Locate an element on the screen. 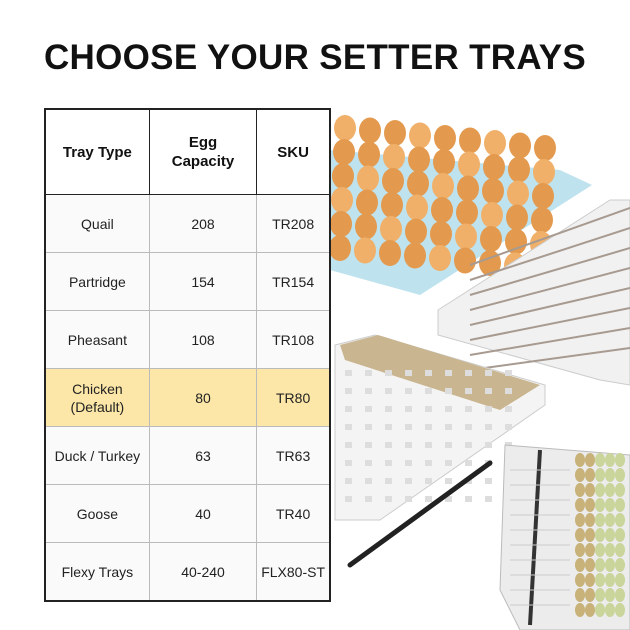 This screenshot has height=630, width=630. cell-capacity: 208 is located at coordinates (203, 223).